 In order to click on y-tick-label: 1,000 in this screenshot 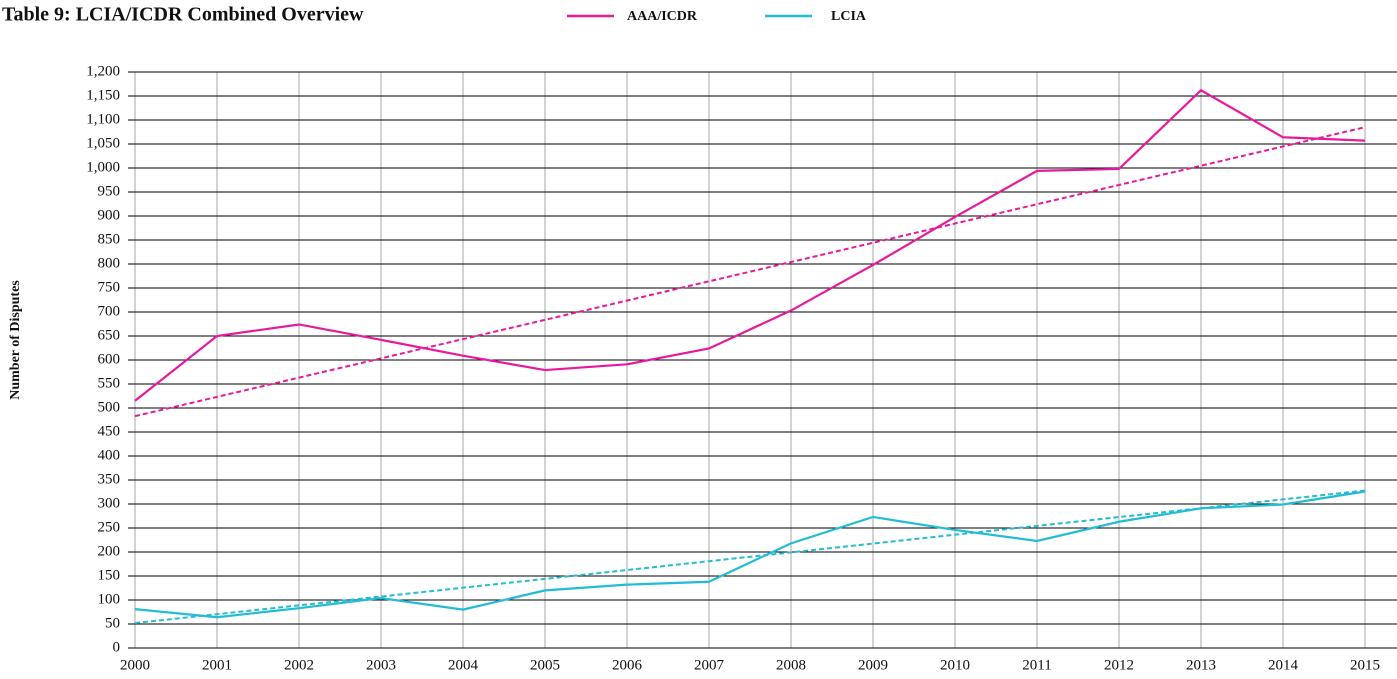, I will do `click(103, 167)`.